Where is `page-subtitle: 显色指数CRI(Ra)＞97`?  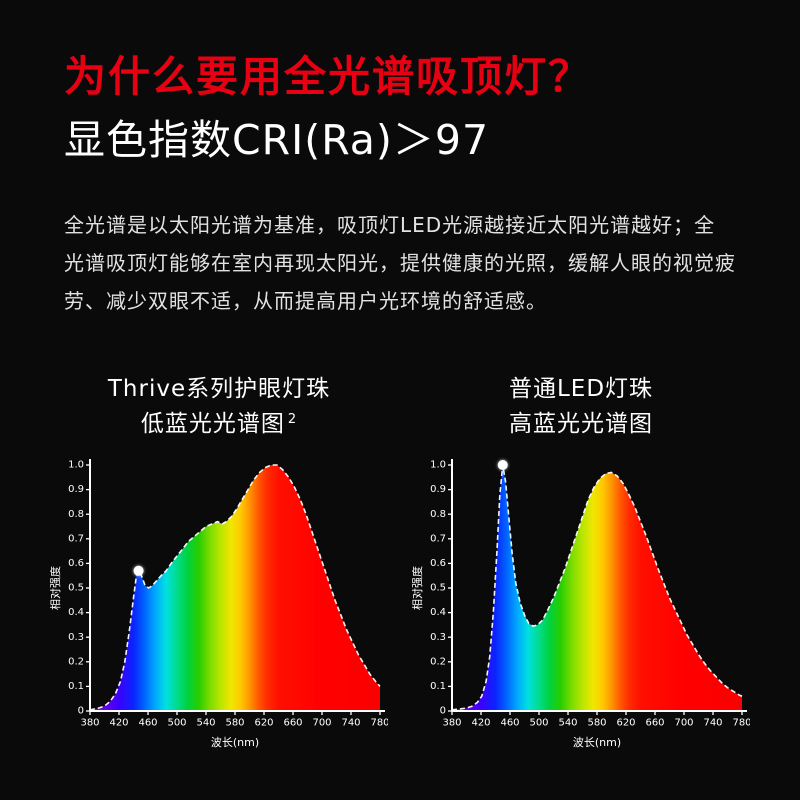 page-subtitle: 显色指数CRI(Ra)＞97 is located at coordinates (277, 140).